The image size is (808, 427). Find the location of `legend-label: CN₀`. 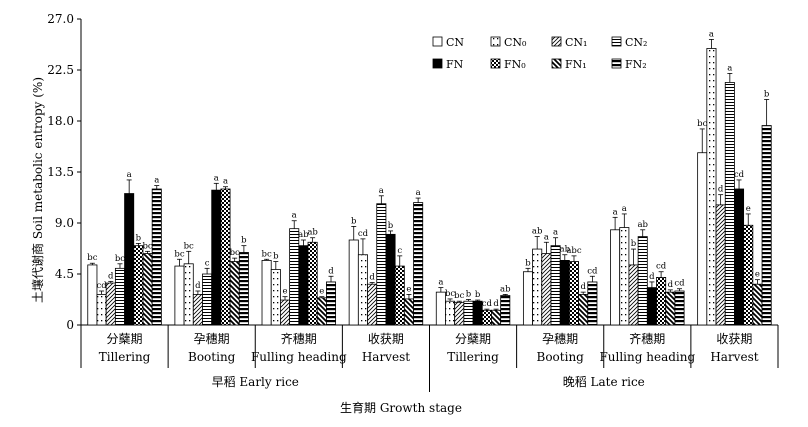

legend-label: CN₀ is located at coordinates (515, 42).